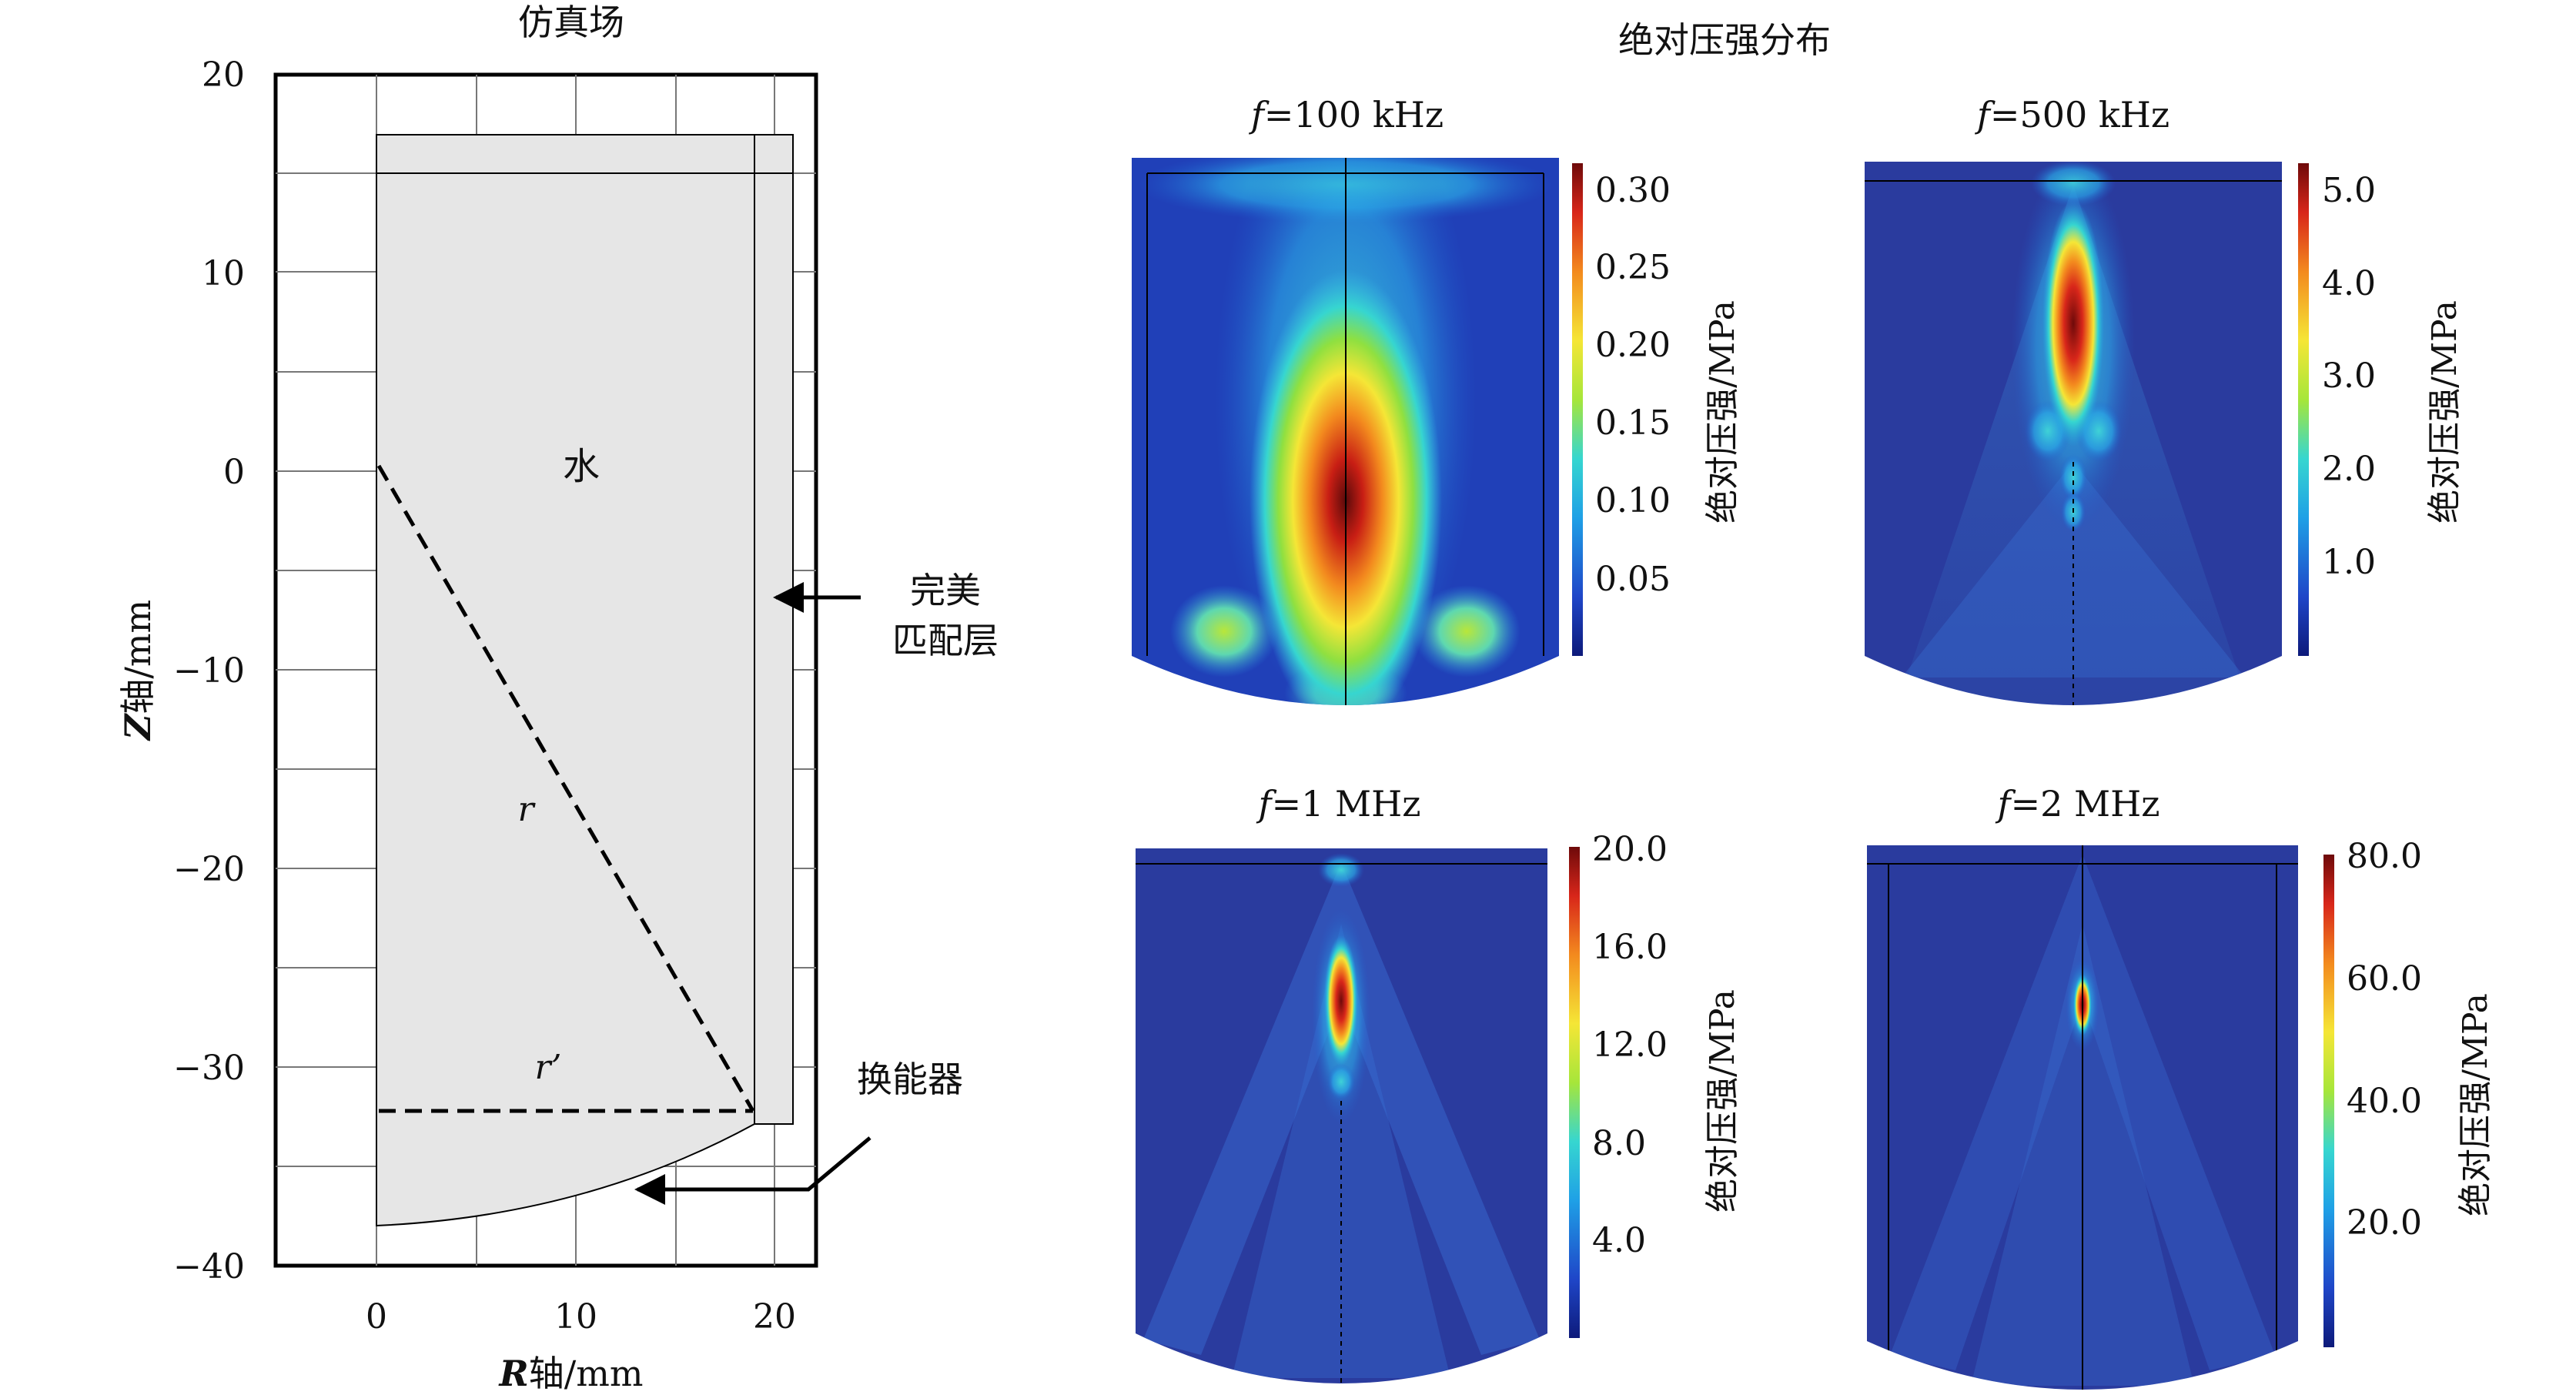 Image resolution: width=2576 pixels, height=1395 pixels. Describe the element at coordinates (946, 640) in the screenshot. I see `pml-label-line2: 匹配层` at that location.